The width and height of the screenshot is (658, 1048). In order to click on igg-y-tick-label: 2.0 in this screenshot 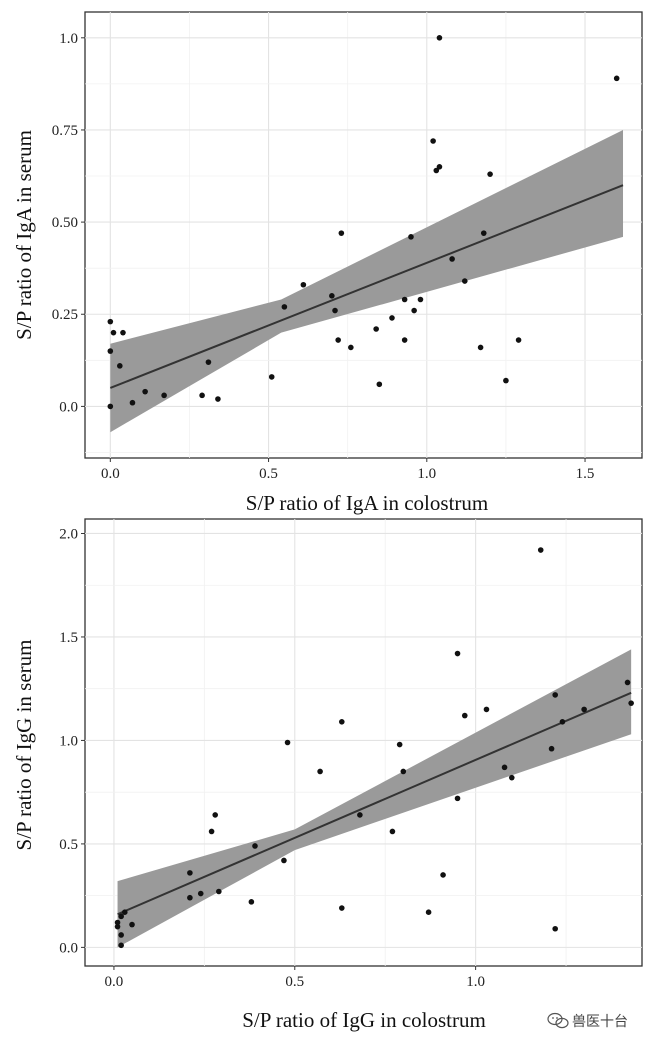, I will do `click(68, 534)`.